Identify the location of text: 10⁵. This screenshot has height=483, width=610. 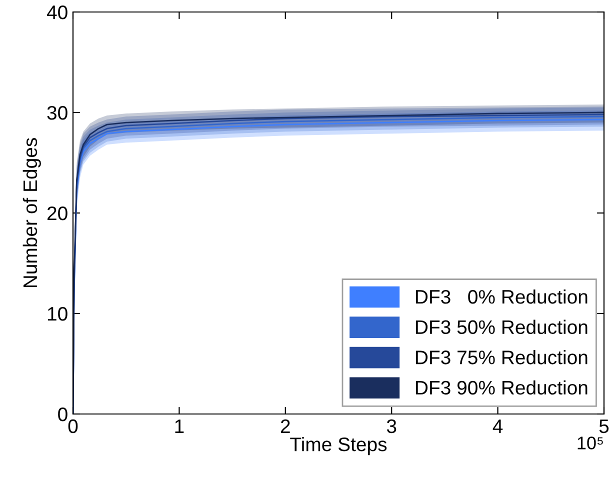
(590, 443).